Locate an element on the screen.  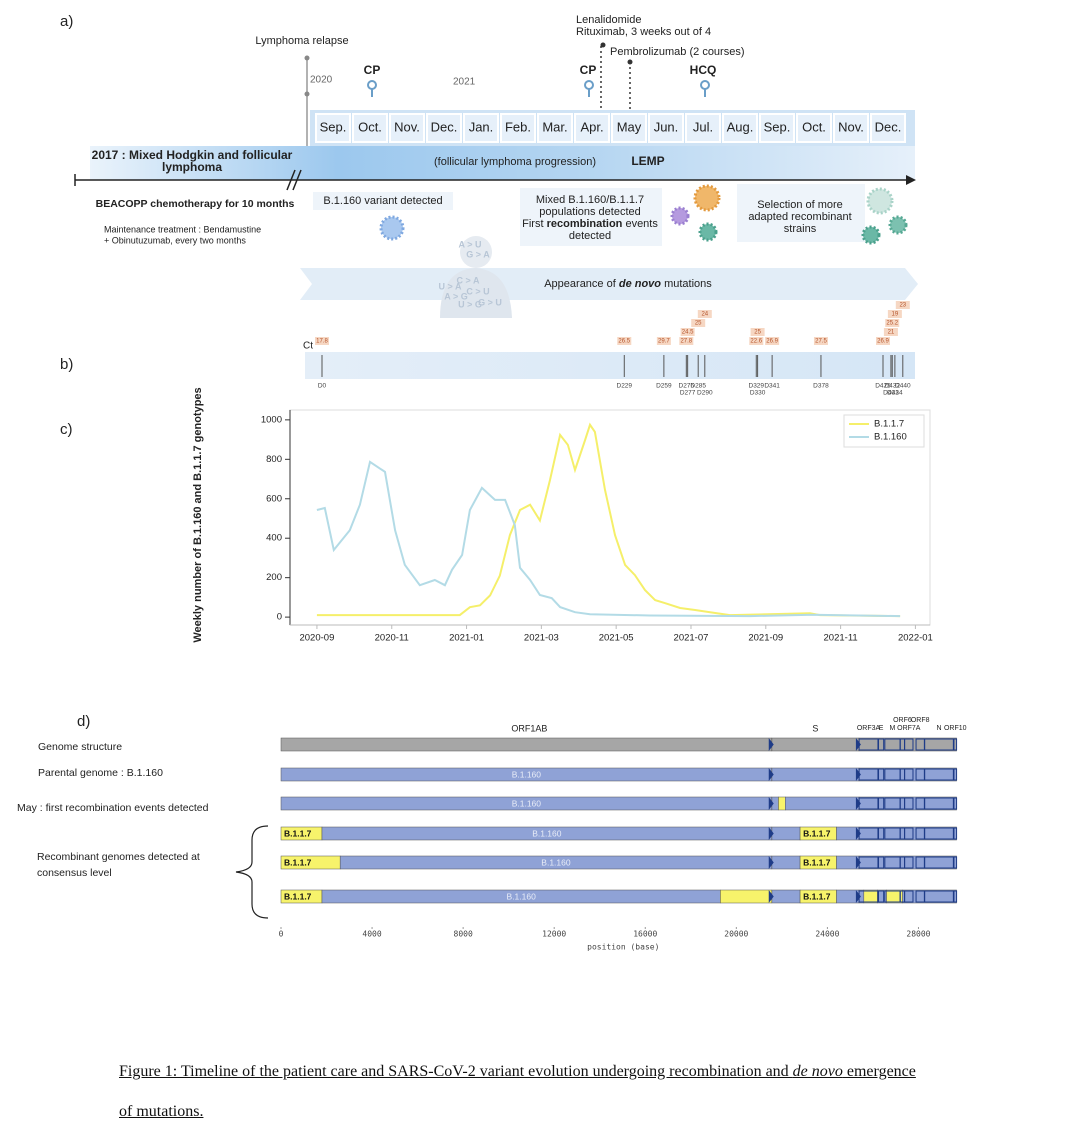
note: Mixed B.1.160/B.1.1.7 is located at coordinates (590, 200).